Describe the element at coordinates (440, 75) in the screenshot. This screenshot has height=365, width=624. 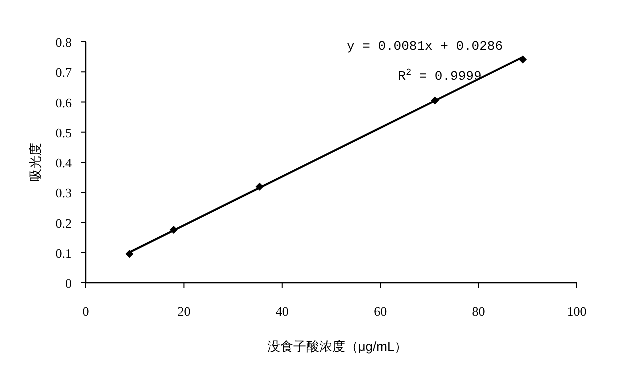
I see `annotation: R$^{2}$ = 0.9999` at that location.